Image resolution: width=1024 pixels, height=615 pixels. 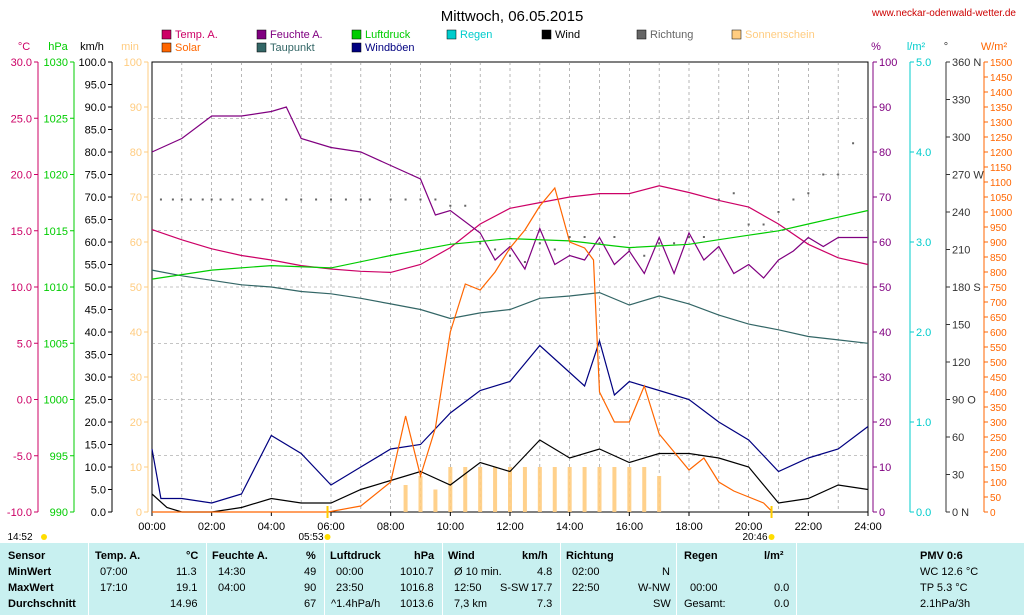 What do you see at coordinates (961, 251) in the screenshot?
I see `axis-label-direction-5: 210` at bounding box center [961, 251].